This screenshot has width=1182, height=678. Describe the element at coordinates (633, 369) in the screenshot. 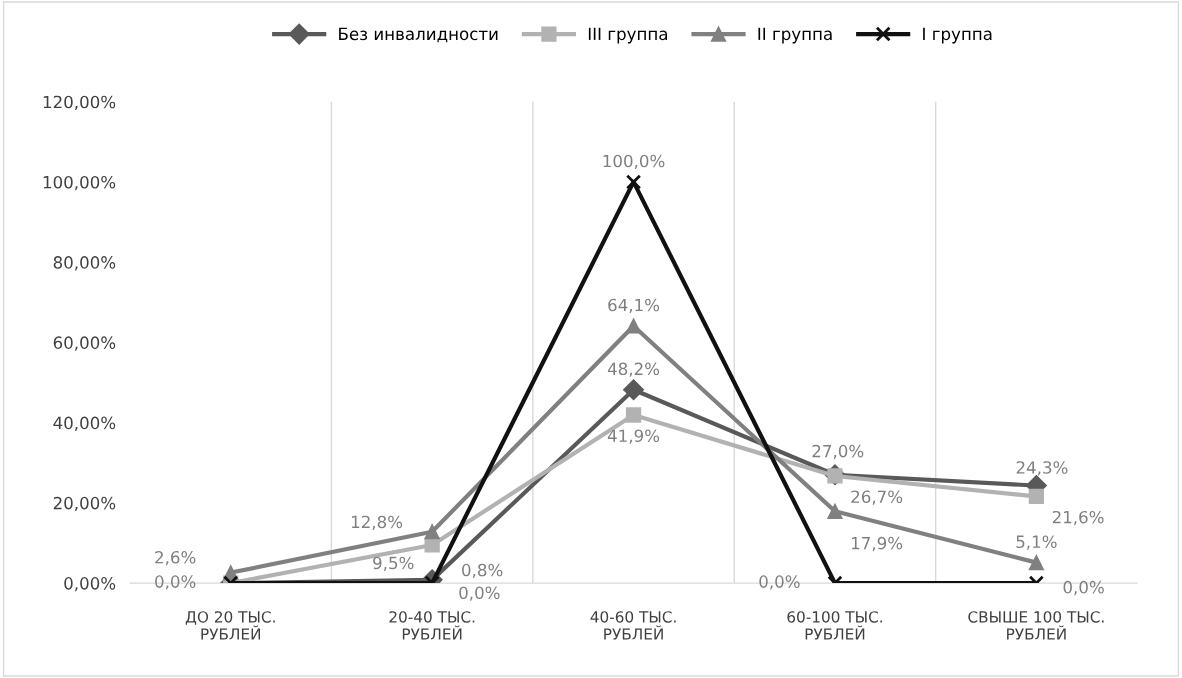

I see `data-label: 48,2%` at that location.